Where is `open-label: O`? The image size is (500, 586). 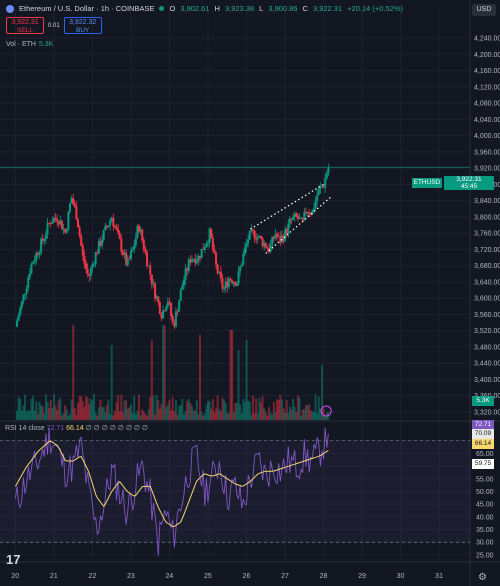 open-label: O is located at coordinates (172, 8).